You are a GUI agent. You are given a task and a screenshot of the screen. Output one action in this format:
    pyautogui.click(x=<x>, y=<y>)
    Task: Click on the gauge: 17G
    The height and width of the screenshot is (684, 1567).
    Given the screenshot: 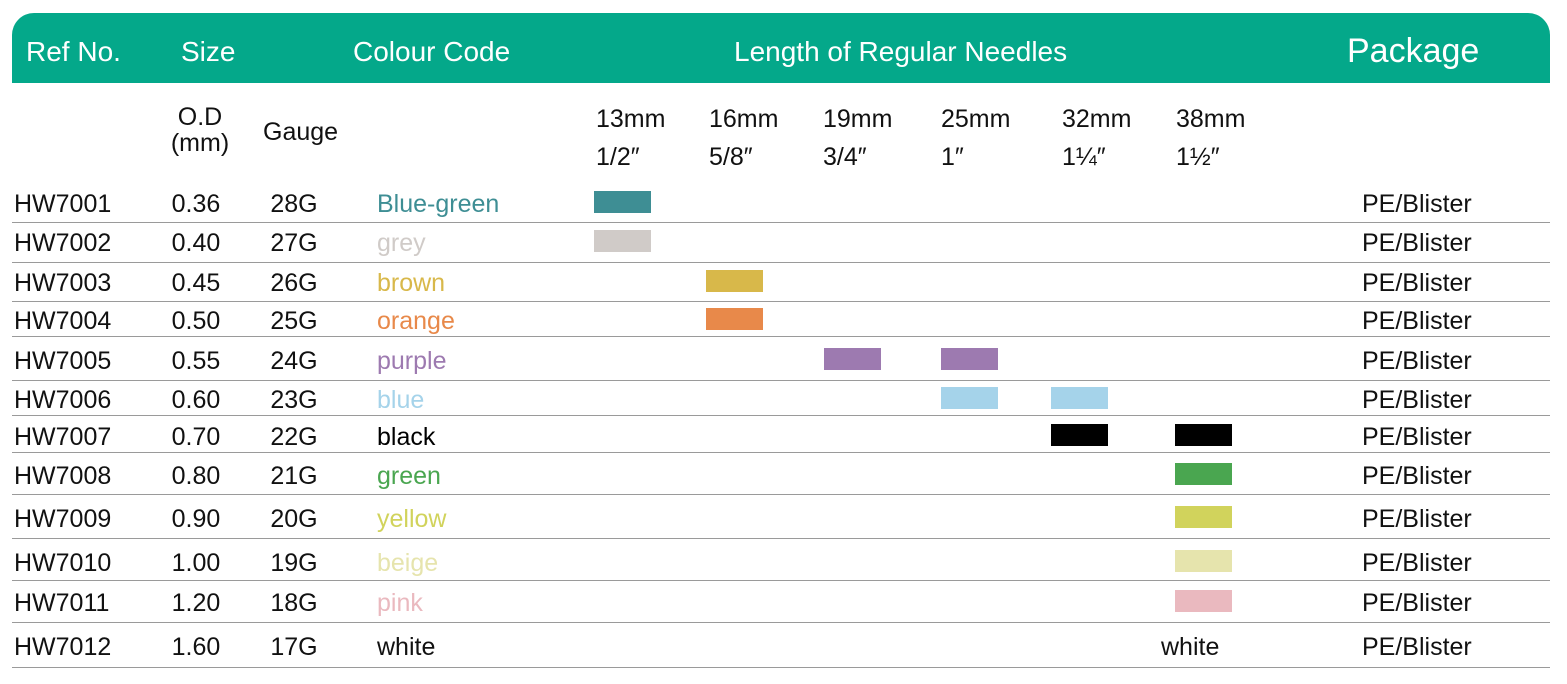 What is the action you would take?
    pyautogui.click(x=294, y=647)
    